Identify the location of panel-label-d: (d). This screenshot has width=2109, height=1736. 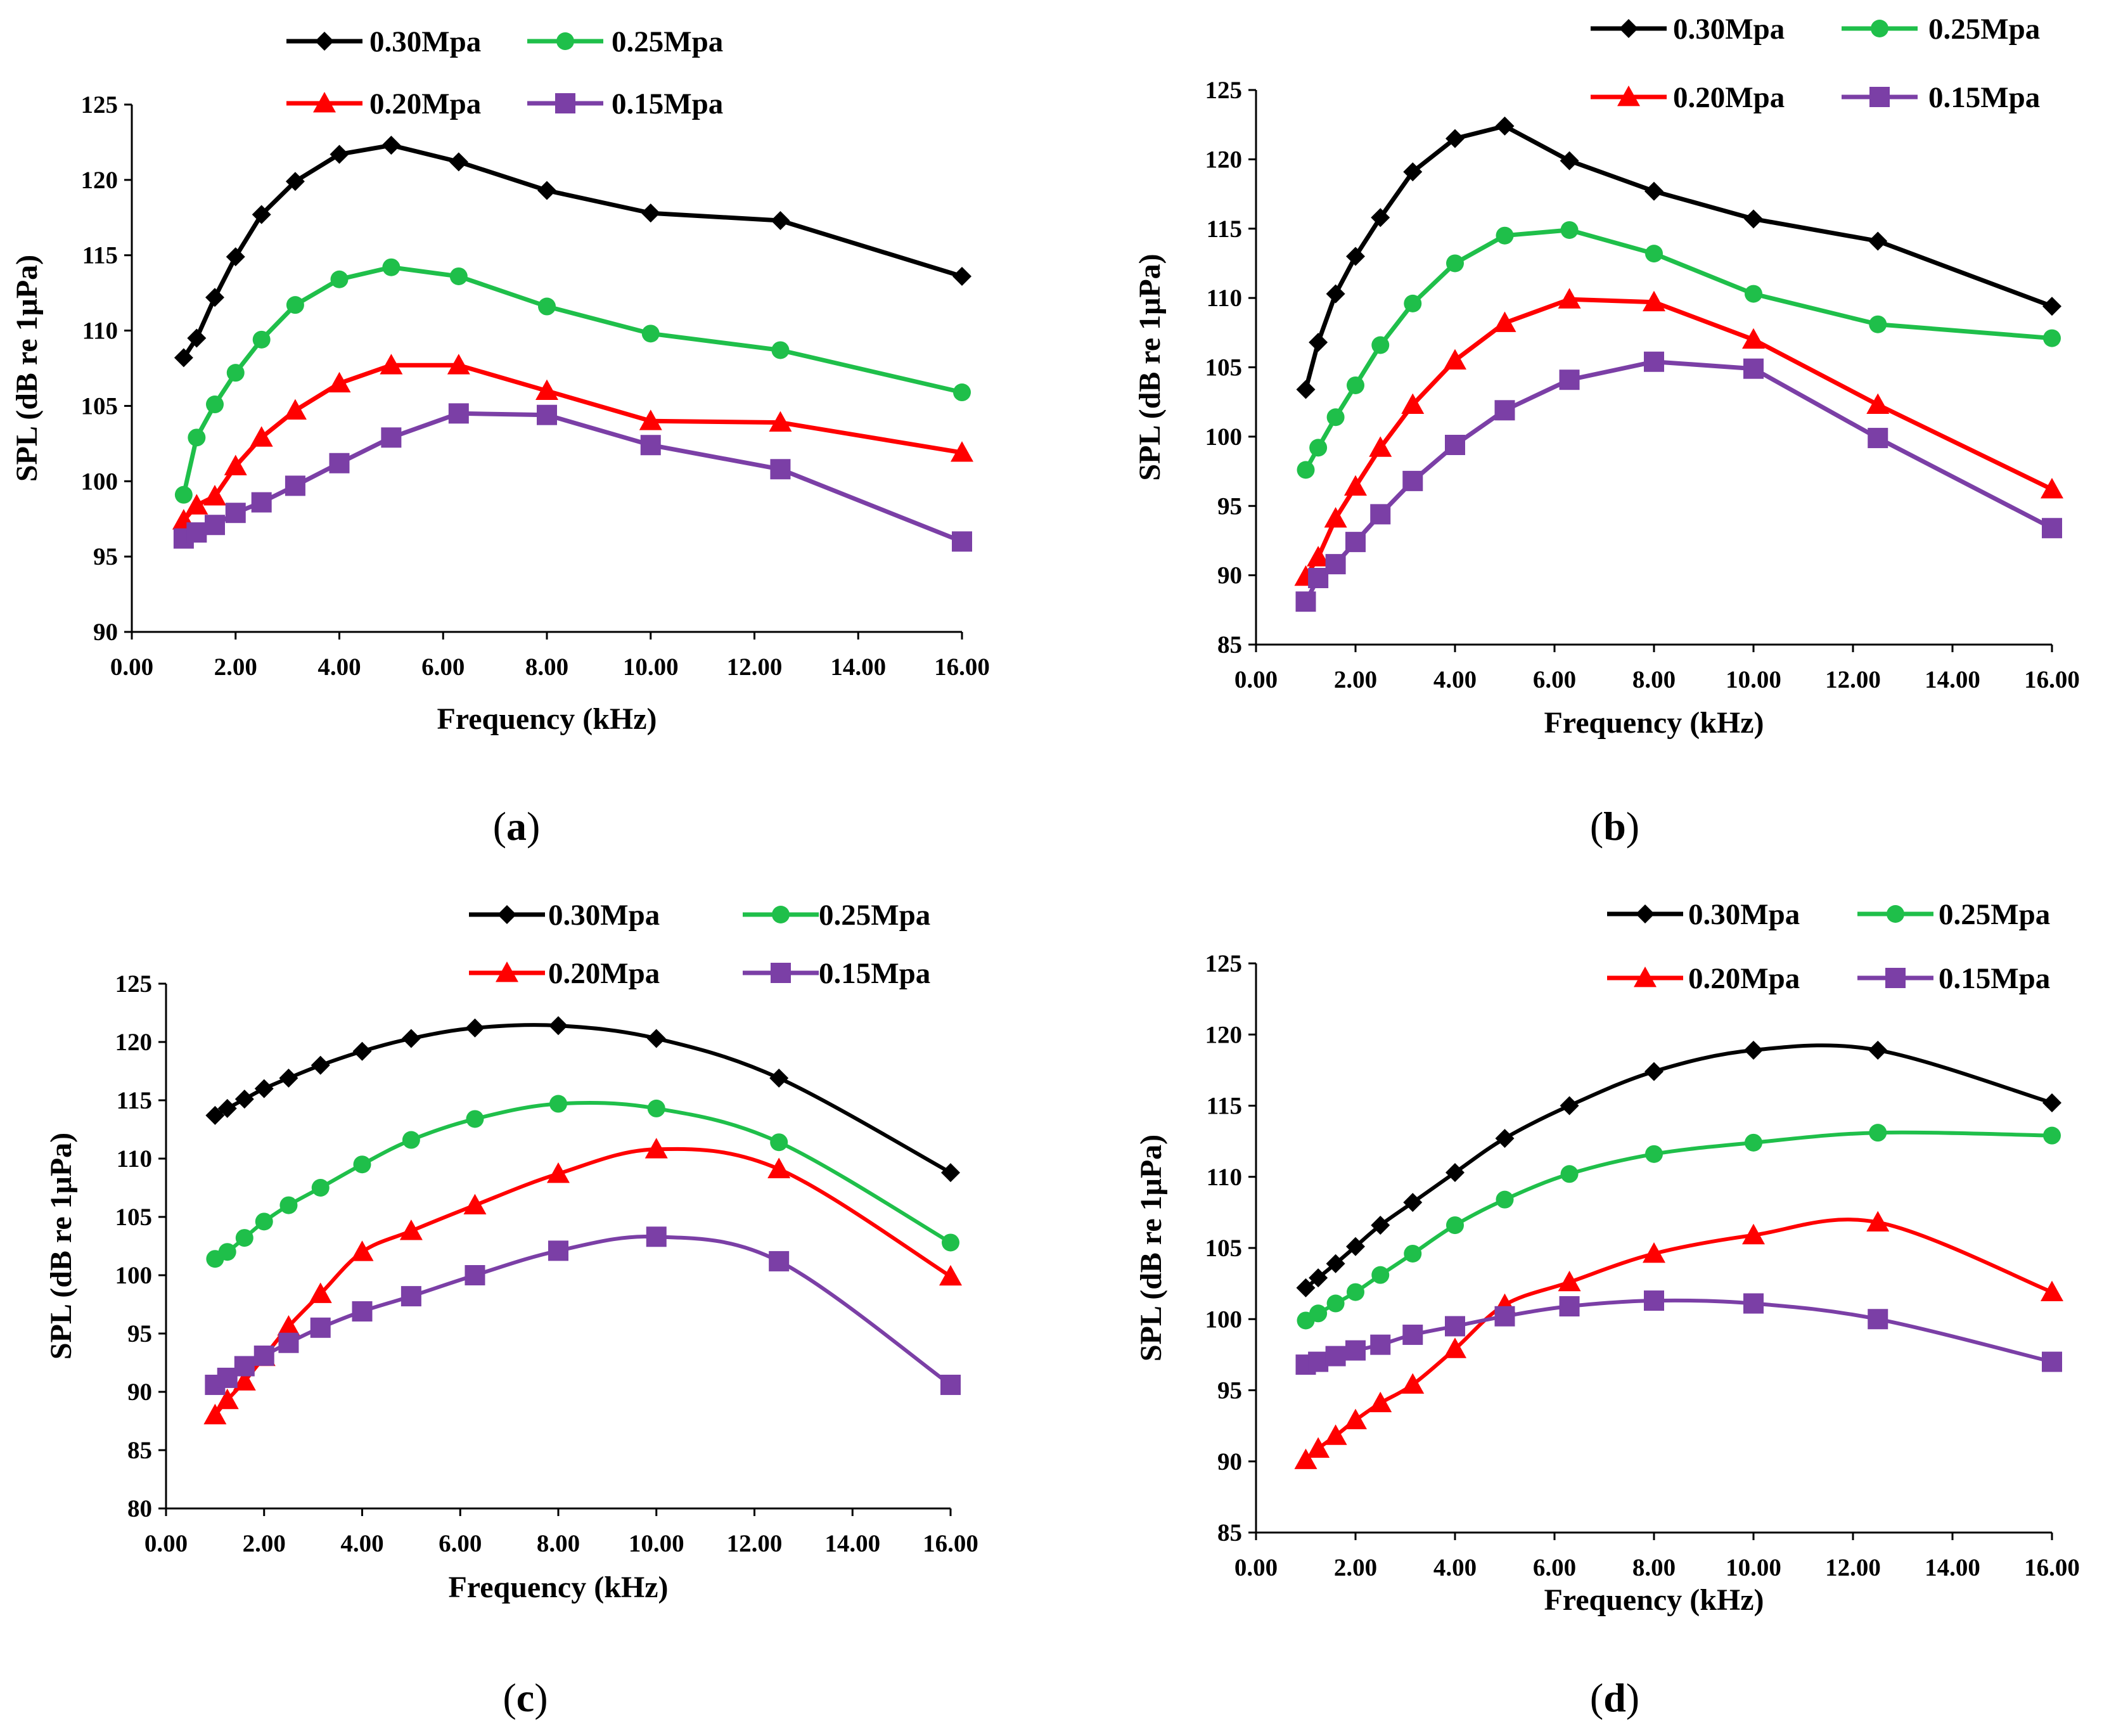
(1614, 1697).